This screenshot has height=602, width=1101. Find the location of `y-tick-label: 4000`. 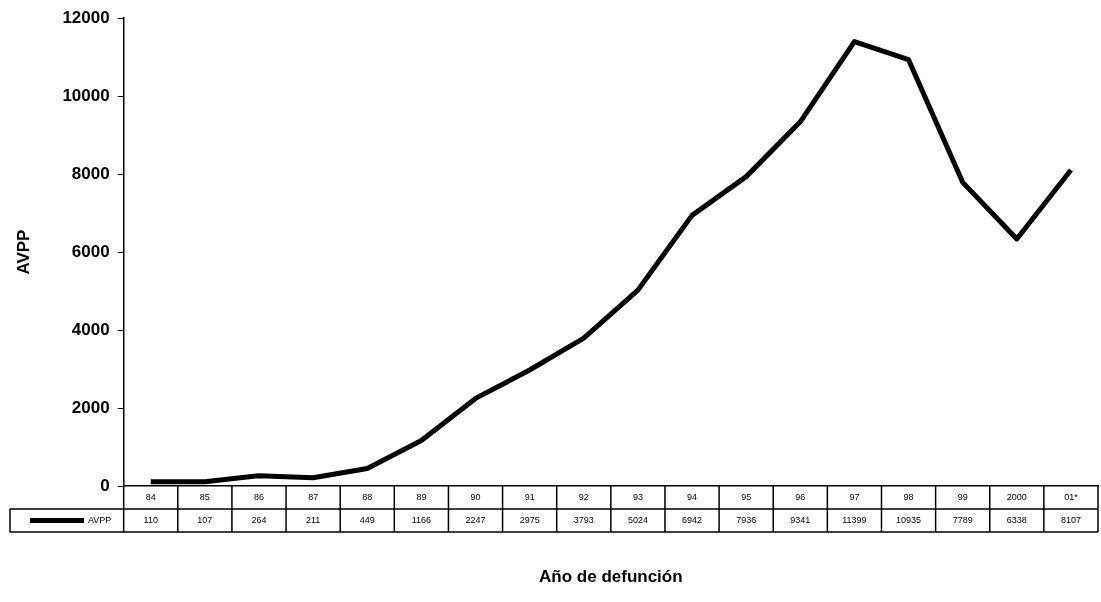

y-tick-label: 4000 is located at coordinates (90, 329).